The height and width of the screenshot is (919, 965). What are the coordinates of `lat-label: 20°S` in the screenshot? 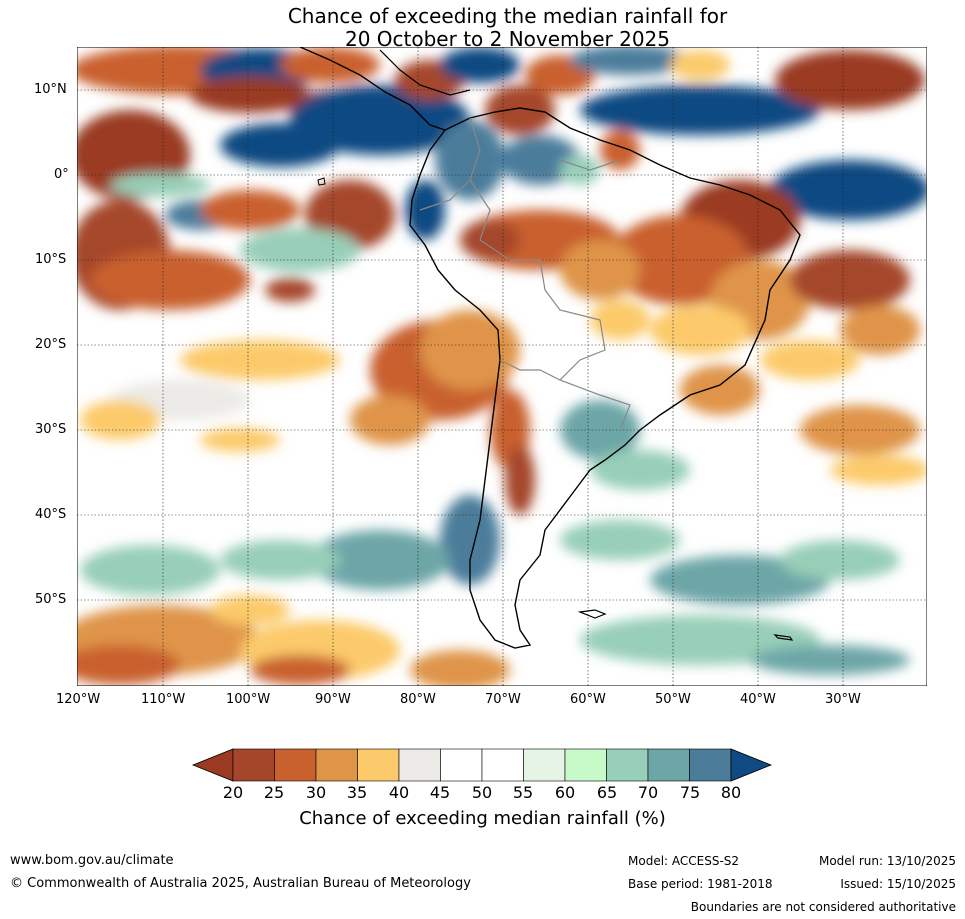 It's located at (51, 344).